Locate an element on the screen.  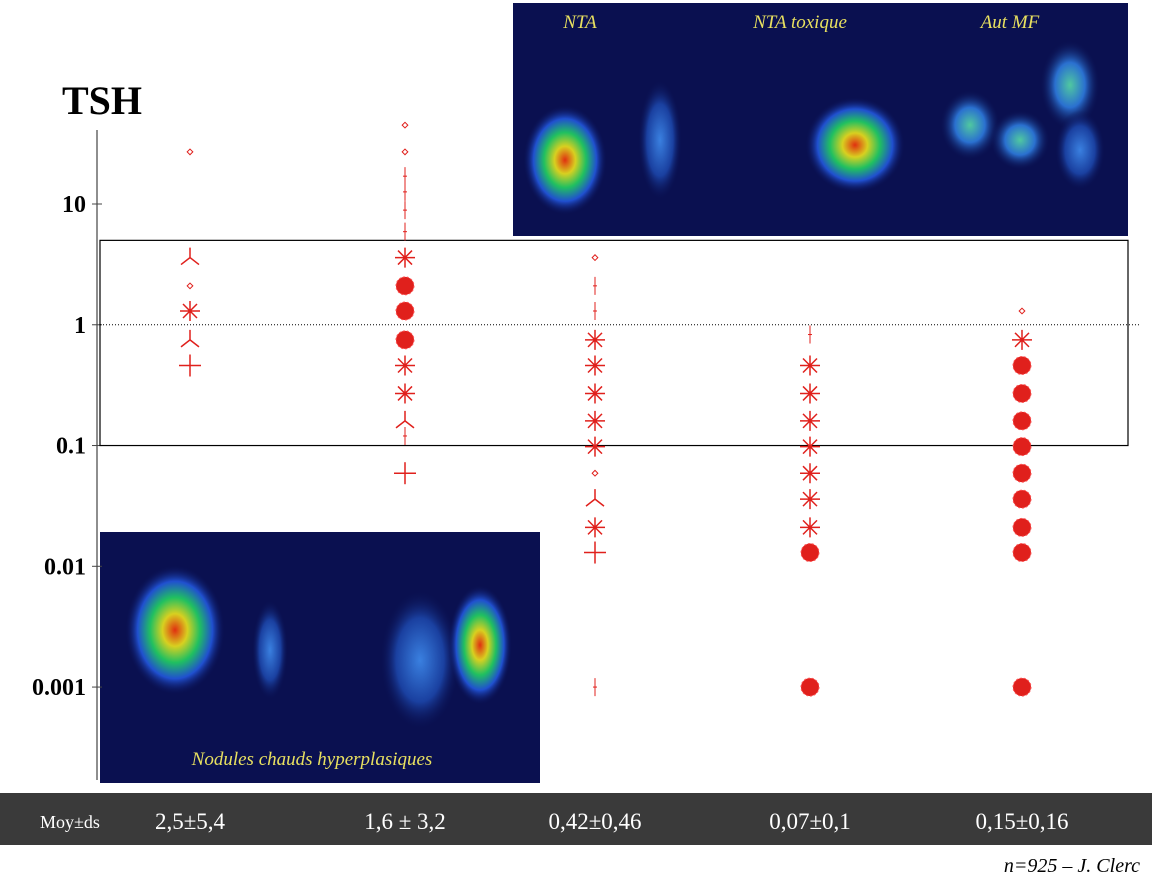
image-label: NTA toxique is located at coordinates (799, 22).